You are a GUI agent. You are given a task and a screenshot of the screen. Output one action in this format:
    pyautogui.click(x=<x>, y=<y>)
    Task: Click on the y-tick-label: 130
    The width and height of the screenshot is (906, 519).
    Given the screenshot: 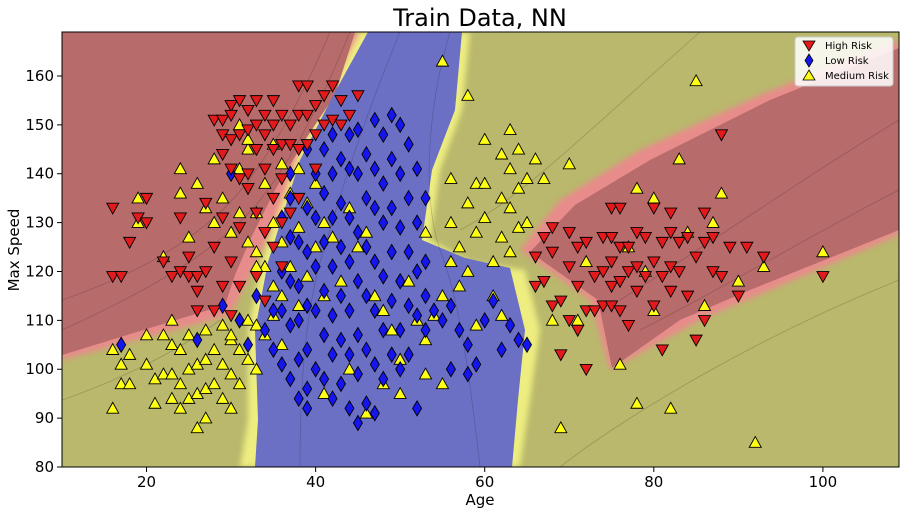 What is the action you would take?
    pyautogui.click(x=39, y=223)
    